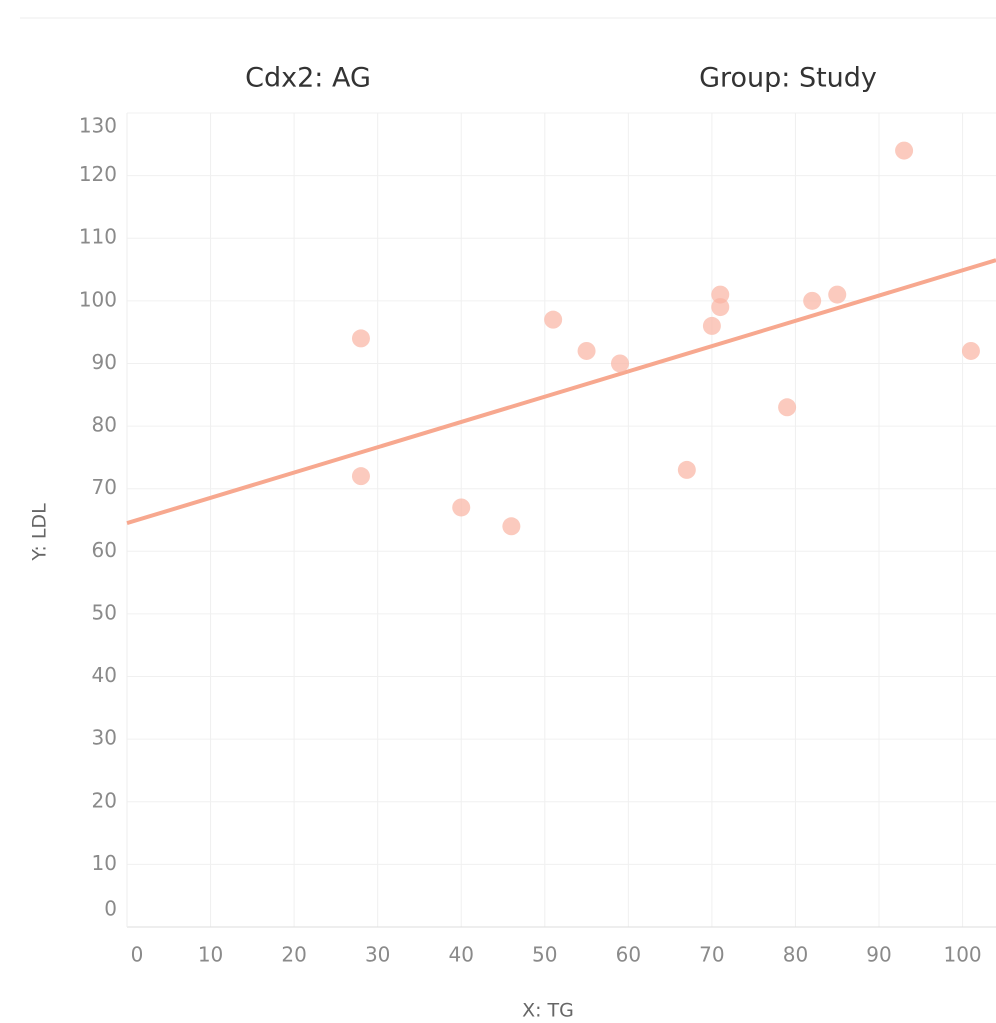  What do you see at coordinates (98, 237) in the screenshot?
I see `y-tick-label: 110` at bounding box center [98, 237].